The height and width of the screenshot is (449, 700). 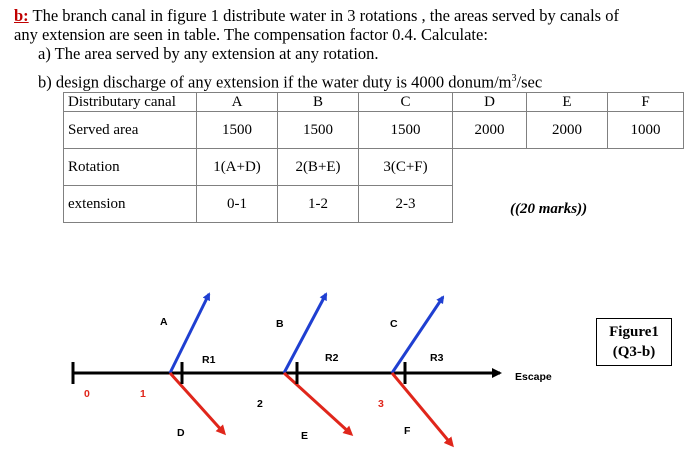 What do you see at coordinates (407, 431) in the screenshot?
I see `label-F: F` at bounding box center [407, 431].